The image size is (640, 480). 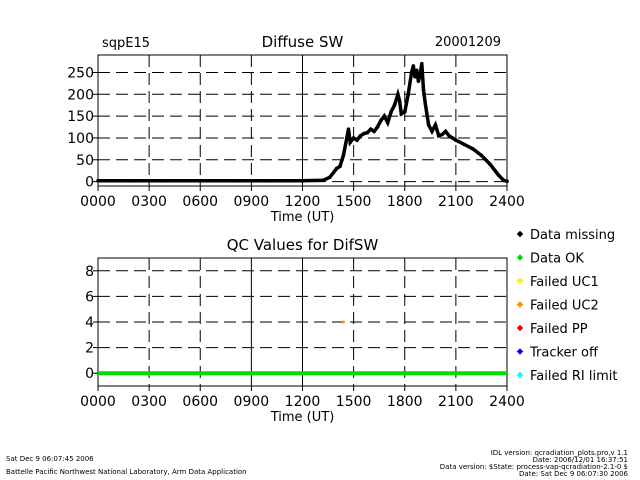 I want to click on chart2-xtick-label: 1800, so click(x=405, y=402).